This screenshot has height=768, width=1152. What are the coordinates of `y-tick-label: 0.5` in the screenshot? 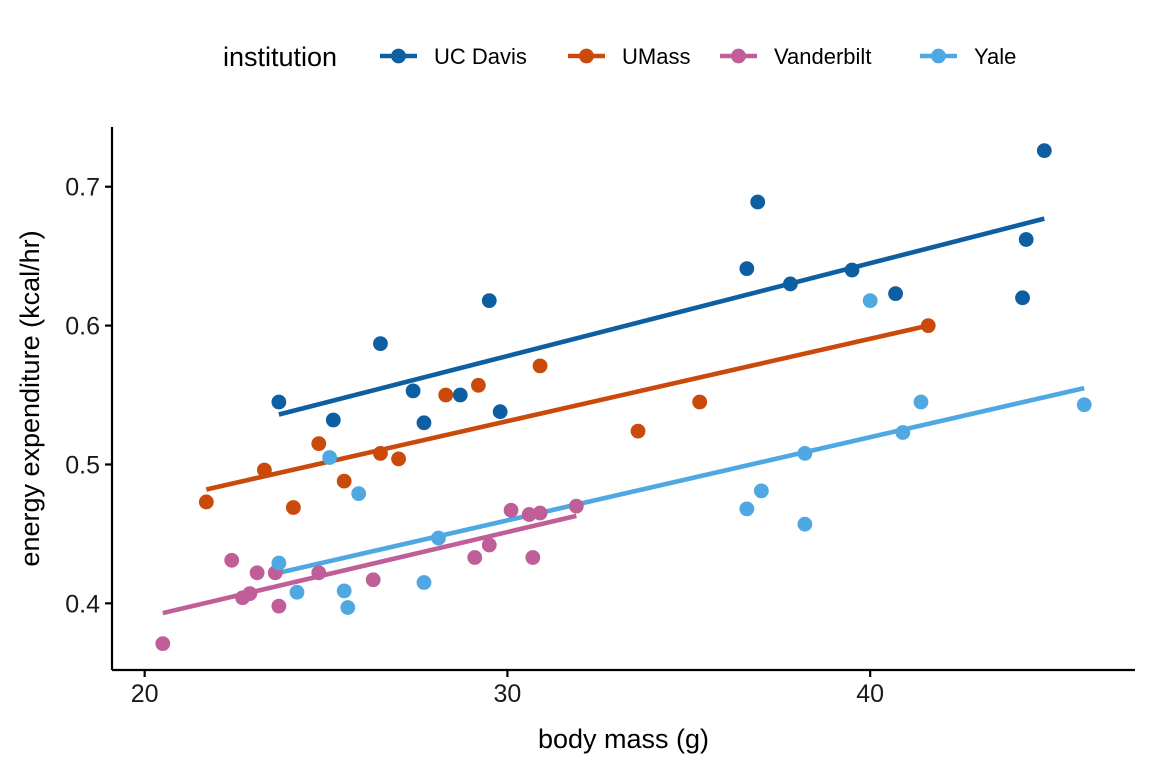 It's located at (82, 465).